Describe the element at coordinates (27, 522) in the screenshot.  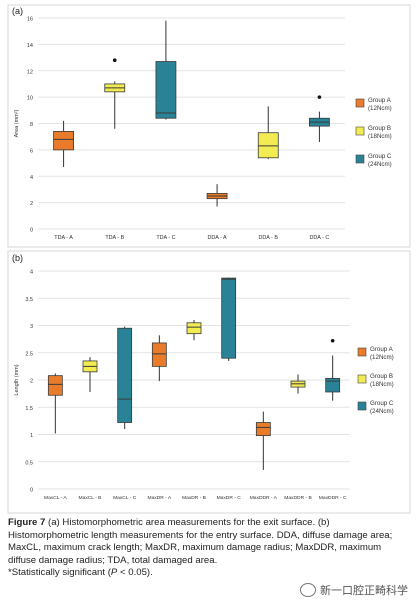
I see `caption-figure-number: Figure 7` at that location.